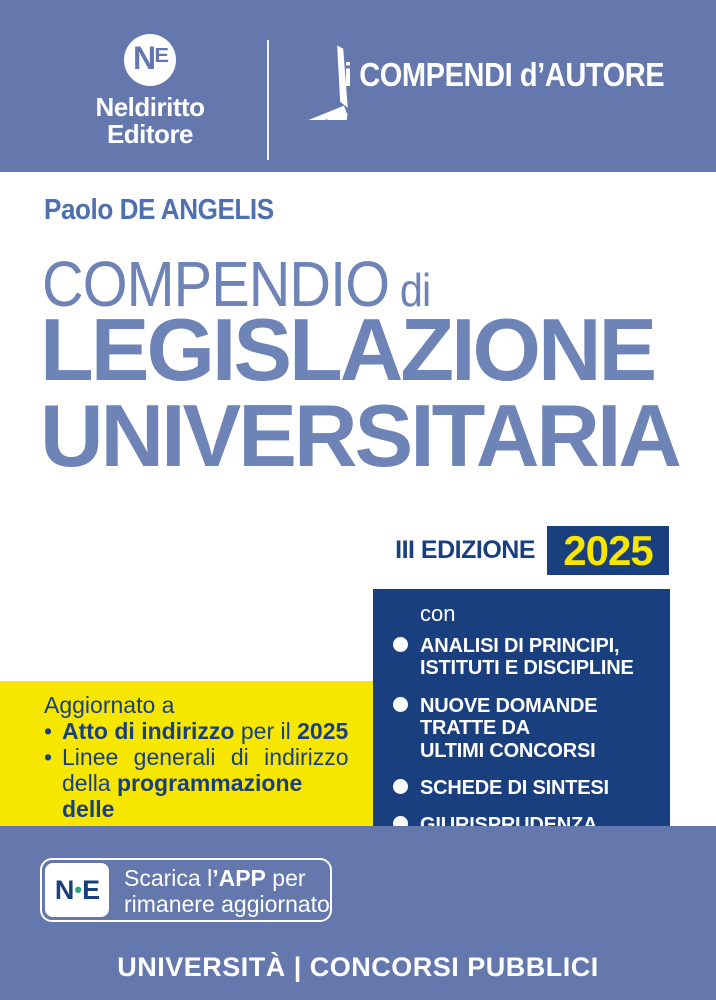 This screenshot has height=1000, width=716. What do you see at coordinates (608, 550) in the screenshot?
I see `edition-year-badge: 2025` at bounding box center [608, 550].